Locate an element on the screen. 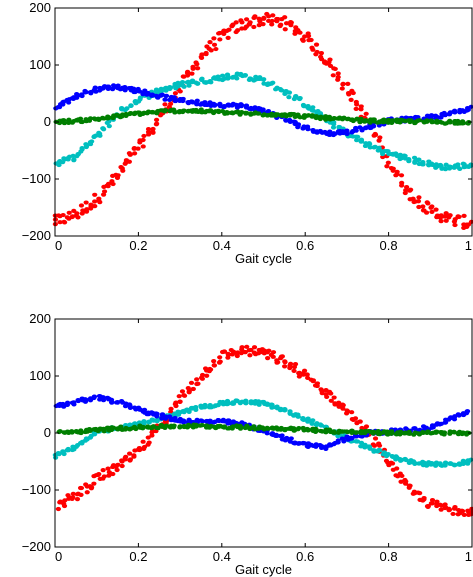 The width and height of the screenshot is (473, 577). x-tick-label: 0.6 is located at coordinates (305, 556).